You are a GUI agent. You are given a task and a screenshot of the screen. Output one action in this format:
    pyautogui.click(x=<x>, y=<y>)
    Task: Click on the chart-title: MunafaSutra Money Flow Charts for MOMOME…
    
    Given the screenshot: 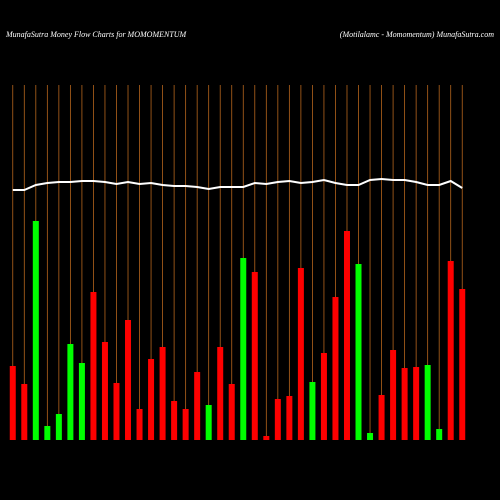 What is the action you would take?
    pyautogui.click(x=96, y=34)
    